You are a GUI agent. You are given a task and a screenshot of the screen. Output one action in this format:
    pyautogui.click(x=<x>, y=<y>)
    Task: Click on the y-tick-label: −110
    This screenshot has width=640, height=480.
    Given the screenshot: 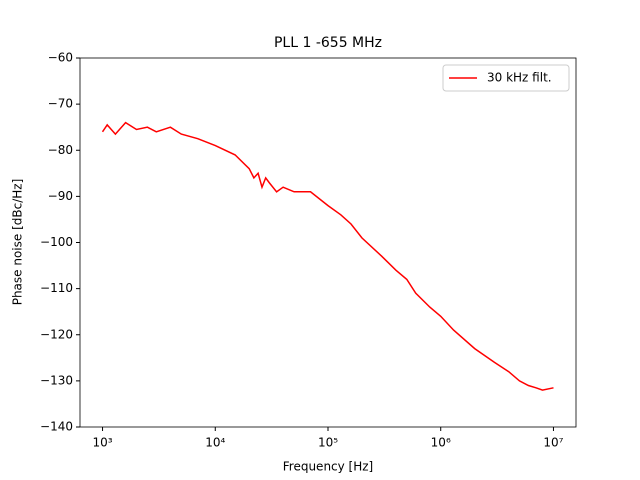 What is the action you would take?
    pyautogui.click(x=56, y=288)
    